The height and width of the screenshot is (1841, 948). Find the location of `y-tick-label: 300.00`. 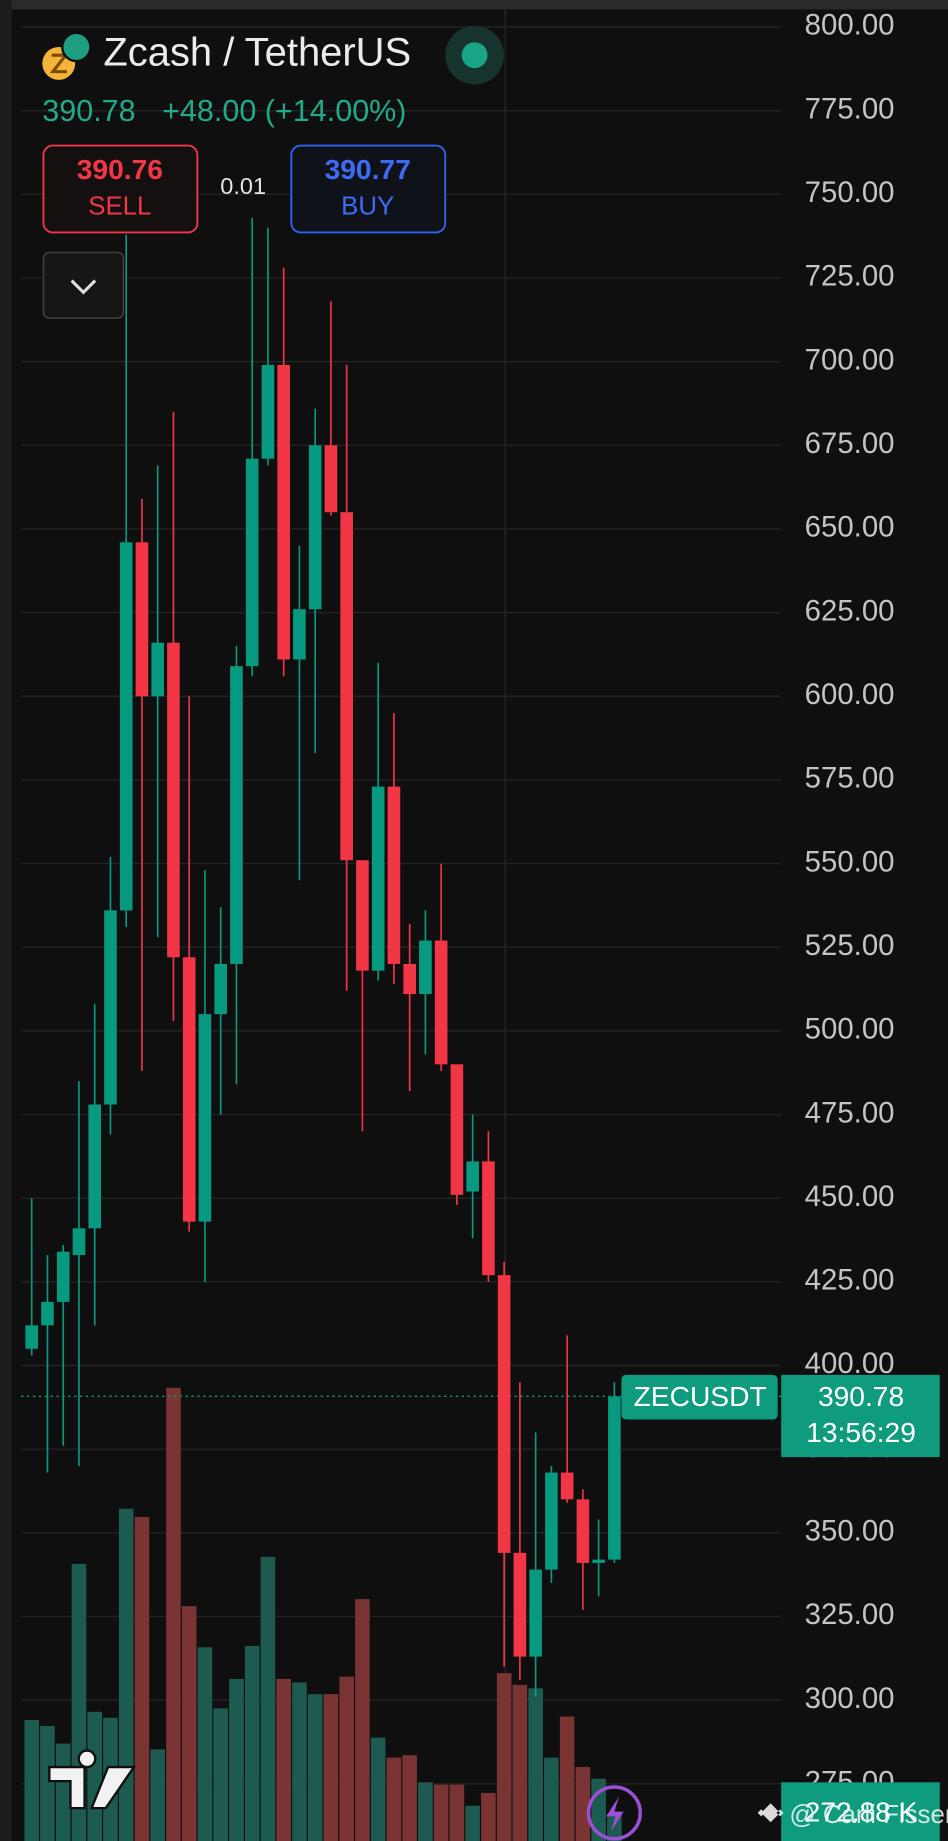

y-tick-label: 300.00 is located at coordinates (850, 1698).